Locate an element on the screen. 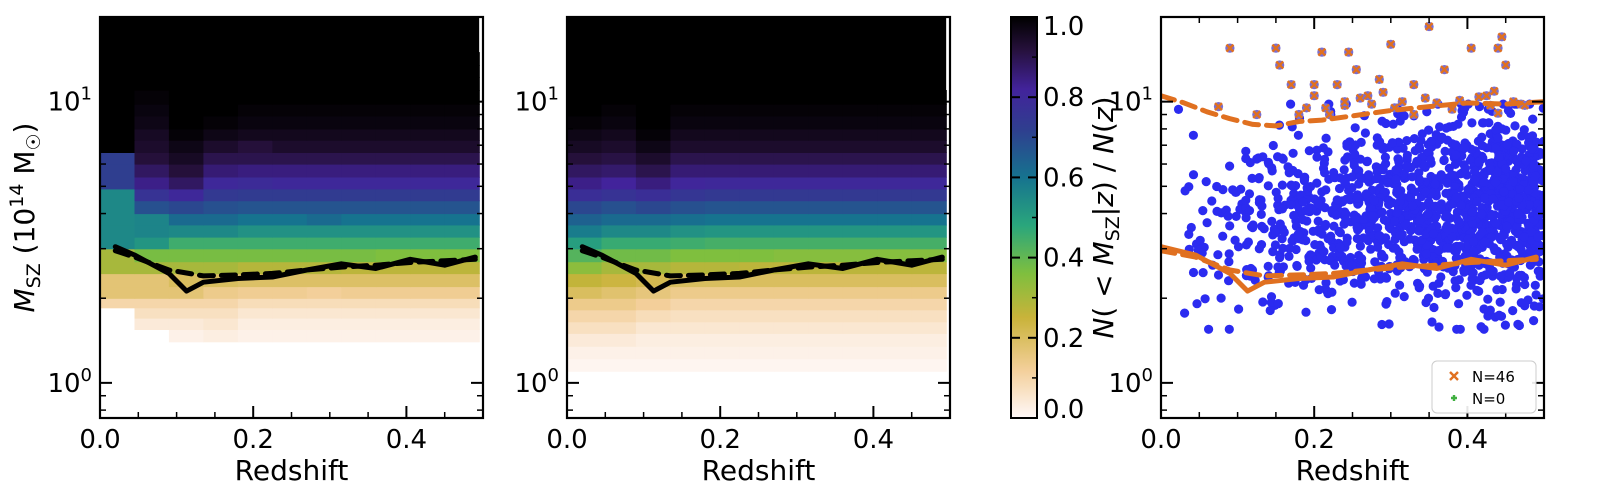  y-axis-label: MSZ (1014 M☉) is located at coordinates (25, 218).